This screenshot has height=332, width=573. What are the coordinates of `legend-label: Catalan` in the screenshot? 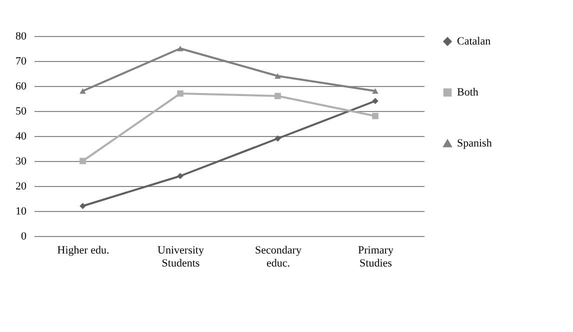 It's located at (474, 42).